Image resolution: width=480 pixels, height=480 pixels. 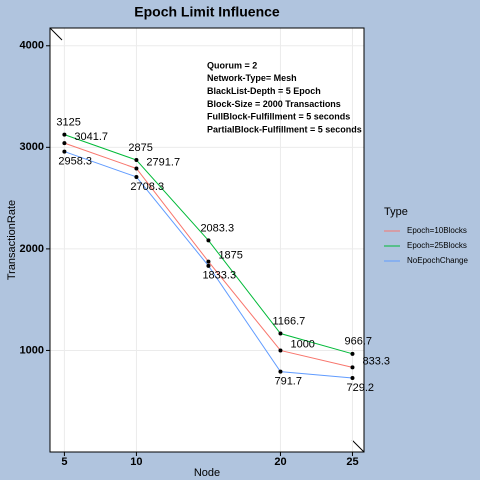 What do you see at coordinates (437, 245) in the screenshot?
I see `legend-label: Epoch=25Blocks` at bounding box center [437, 245].